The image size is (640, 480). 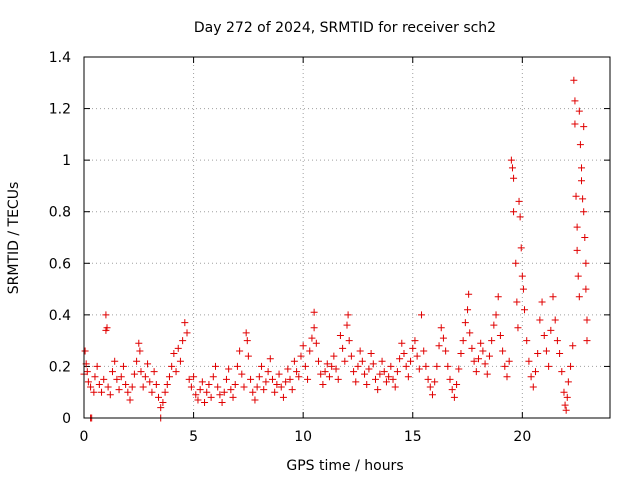 What do you see at coordinates (66, 419) in the screenshot?
I see `y-tick-label: 0` at bounding box center [66, 419].